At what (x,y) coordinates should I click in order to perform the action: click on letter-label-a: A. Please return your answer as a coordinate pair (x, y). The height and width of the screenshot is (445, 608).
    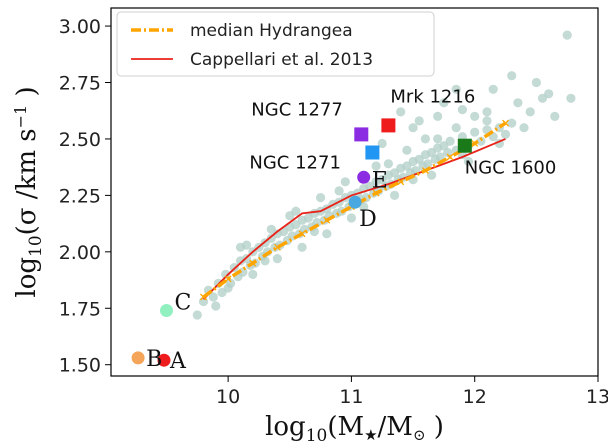
    Looking at the image, I should click on (178, 361).